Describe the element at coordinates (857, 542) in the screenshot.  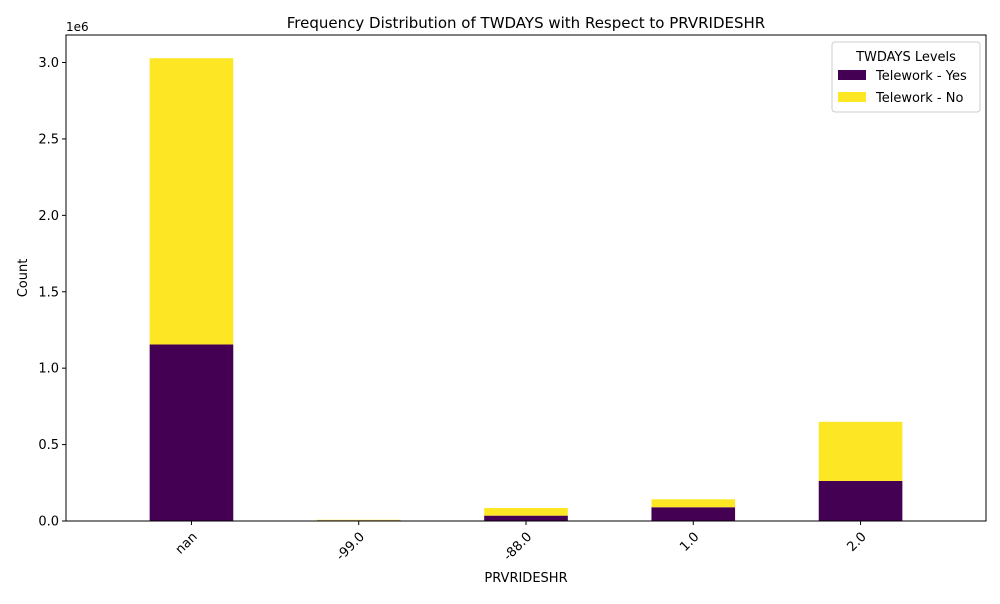
I see `x-tick-label: 2.0` at that location.